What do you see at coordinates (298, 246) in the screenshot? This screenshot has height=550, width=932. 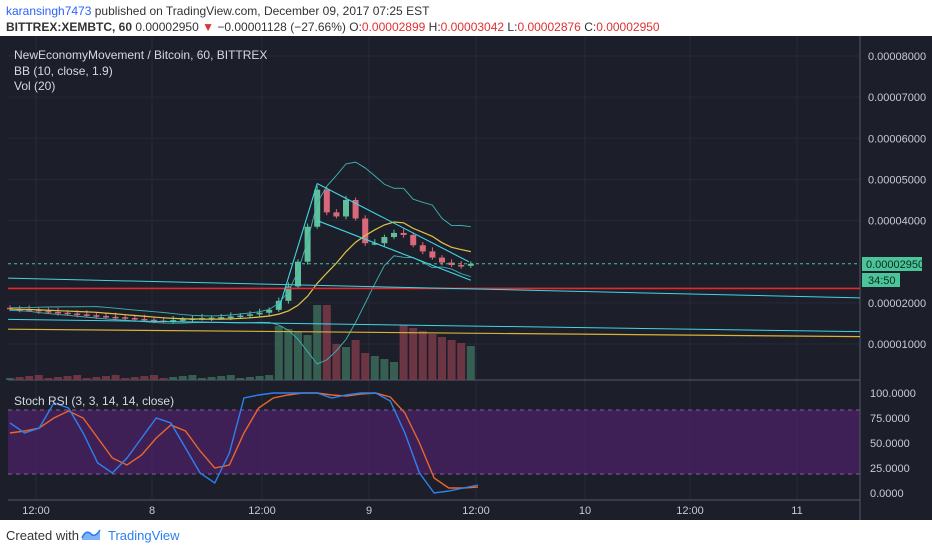 I see `flag-pole-line` at bounding box center [298, 246].